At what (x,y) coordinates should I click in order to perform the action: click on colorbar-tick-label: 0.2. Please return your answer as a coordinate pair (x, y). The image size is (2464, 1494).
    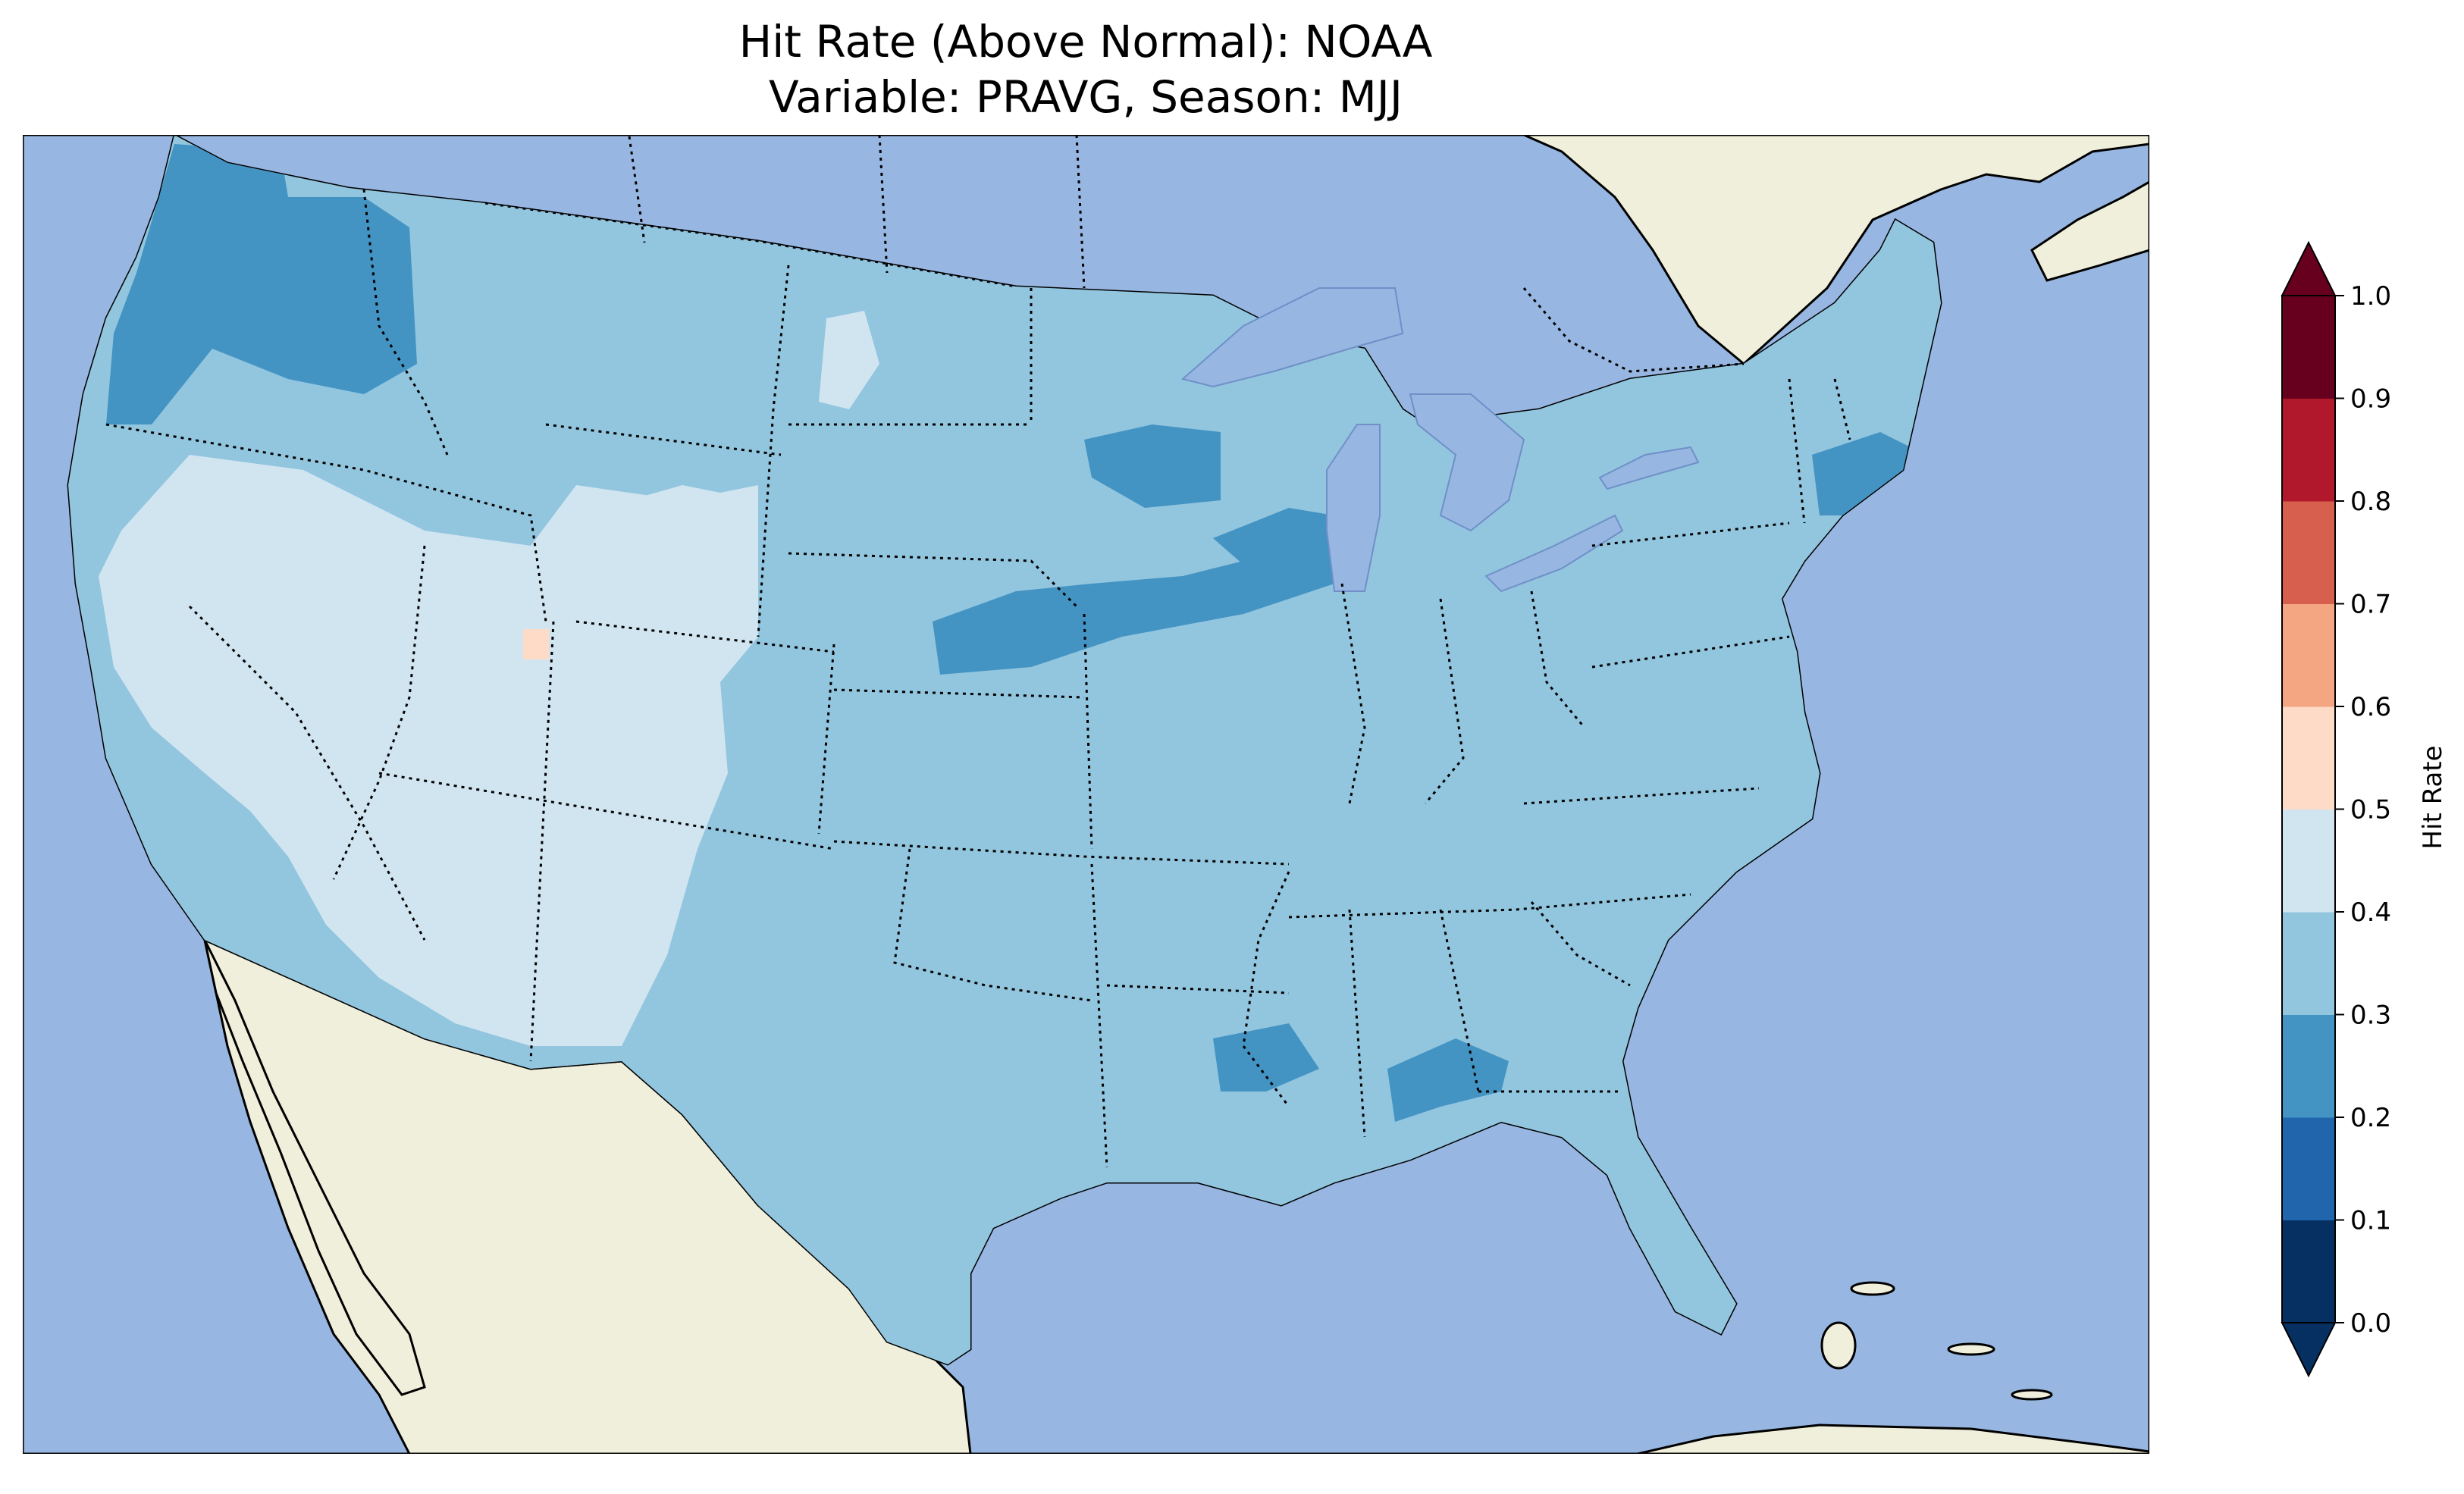
    Looking at the image, I should click on (2370, 1118).